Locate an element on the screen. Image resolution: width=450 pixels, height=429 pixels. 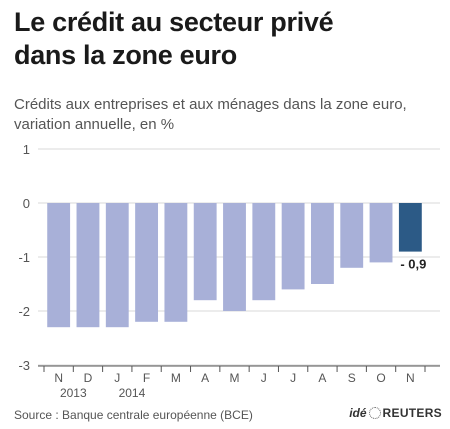
y-tick-label: -1 is located at coordinates (24, 257).